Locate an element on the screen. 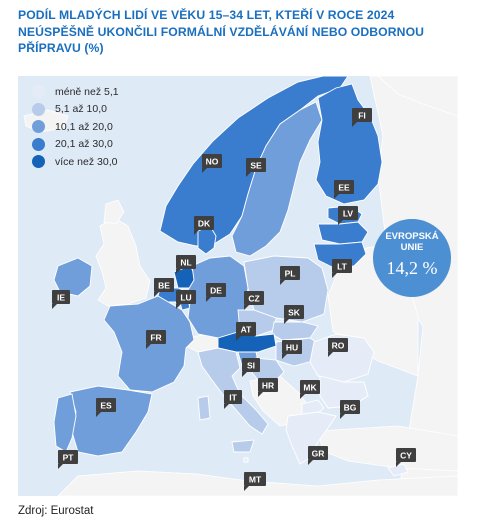 Image resolution: width=478 pixels, height=530 pixels. tag-LU-label: LU is located at coordinates (185, 298).